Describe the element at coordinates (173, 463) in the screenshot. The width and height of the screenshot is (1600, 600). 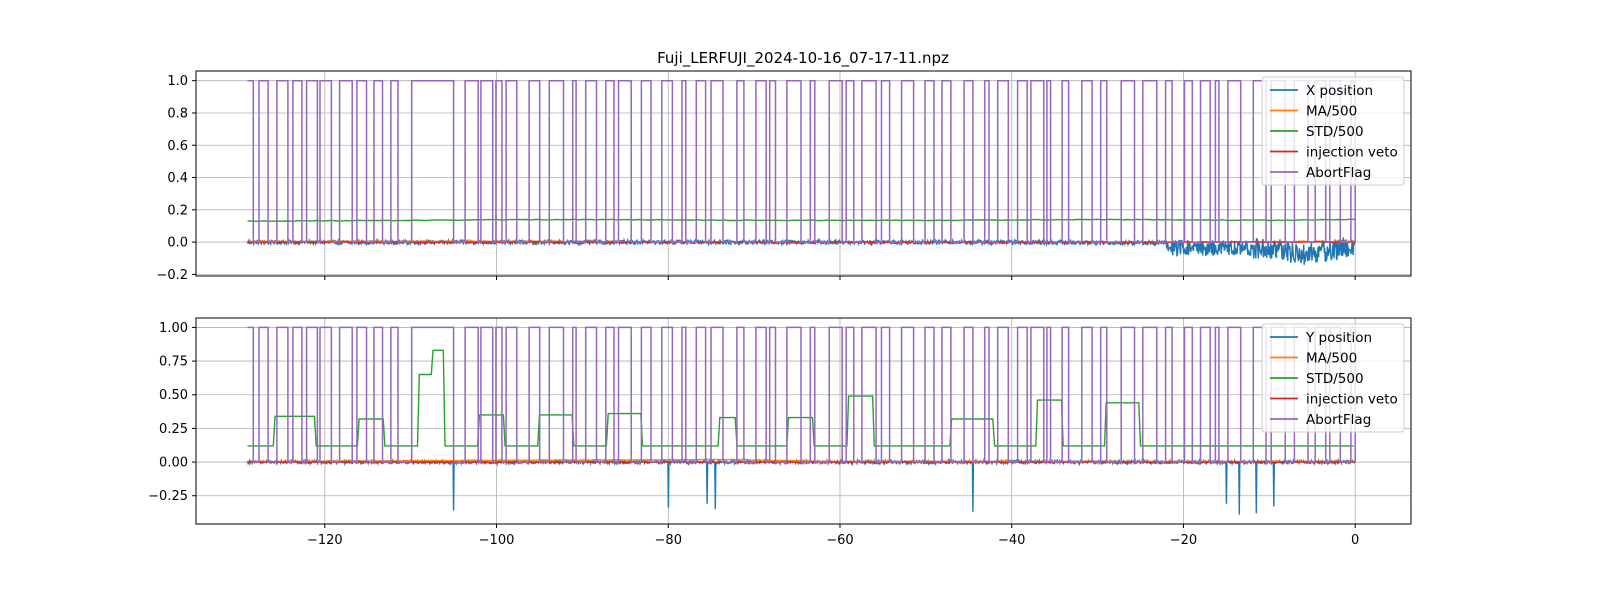
I see `y-tick-label: 0.00` at that location.